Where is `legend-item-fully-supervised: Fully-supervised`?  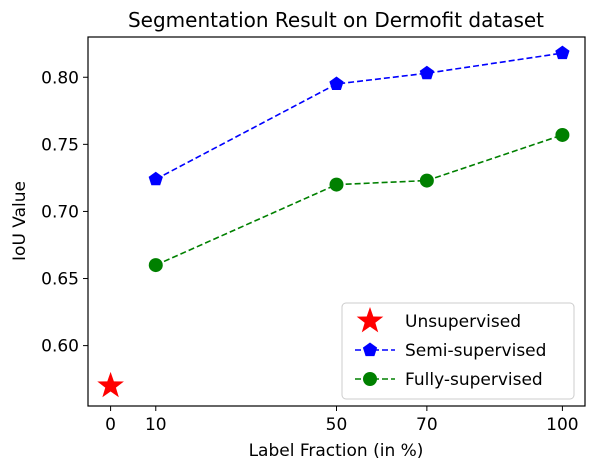 legend-item-fully-supervised: Fully-supervised is located at coordinates (449, 380).